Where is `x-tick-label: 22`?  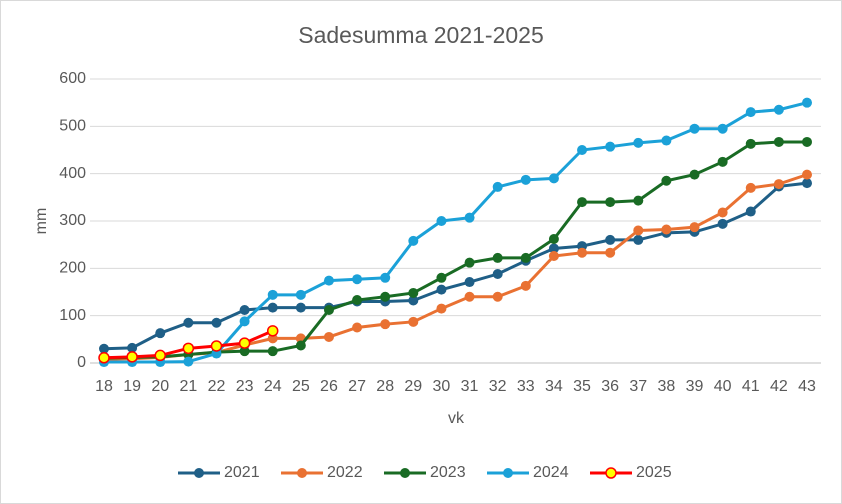
x-tick-label: 22 is located at coordinates (217, 386).